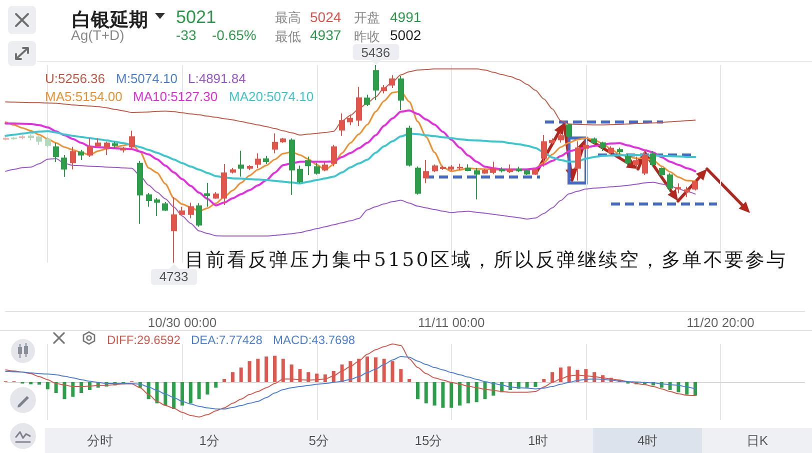 The height and width of the screenshot is (453, 812). I want to click on annotation: 4733, so click(173, 276).